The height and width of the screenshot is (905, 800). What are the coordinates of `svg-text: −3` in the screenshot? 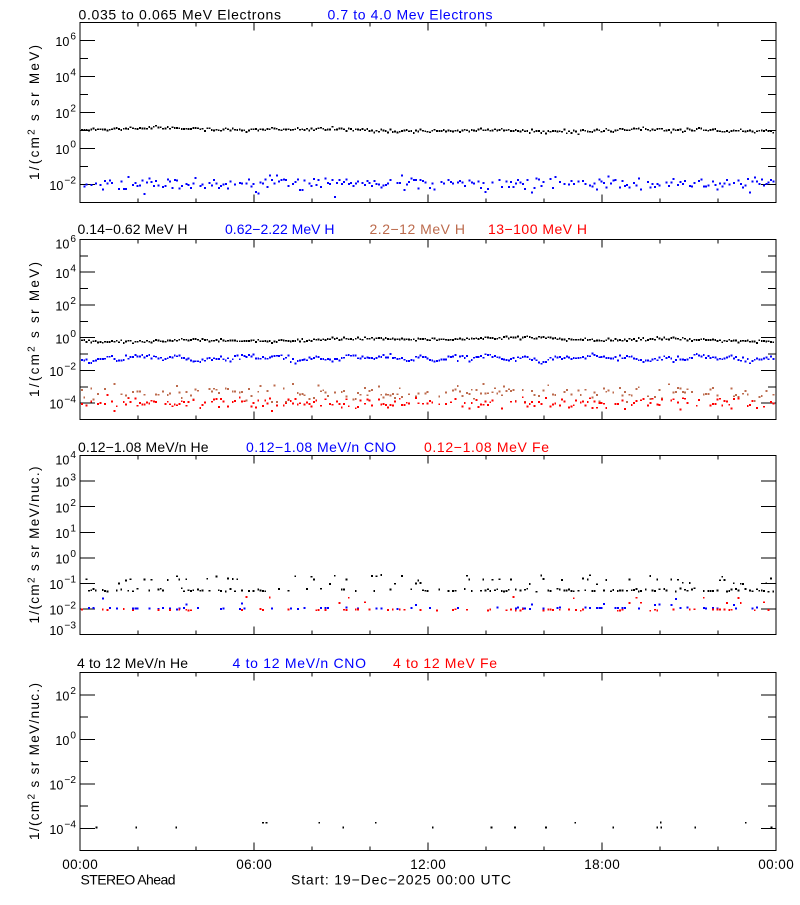 It's located at (70, 626).